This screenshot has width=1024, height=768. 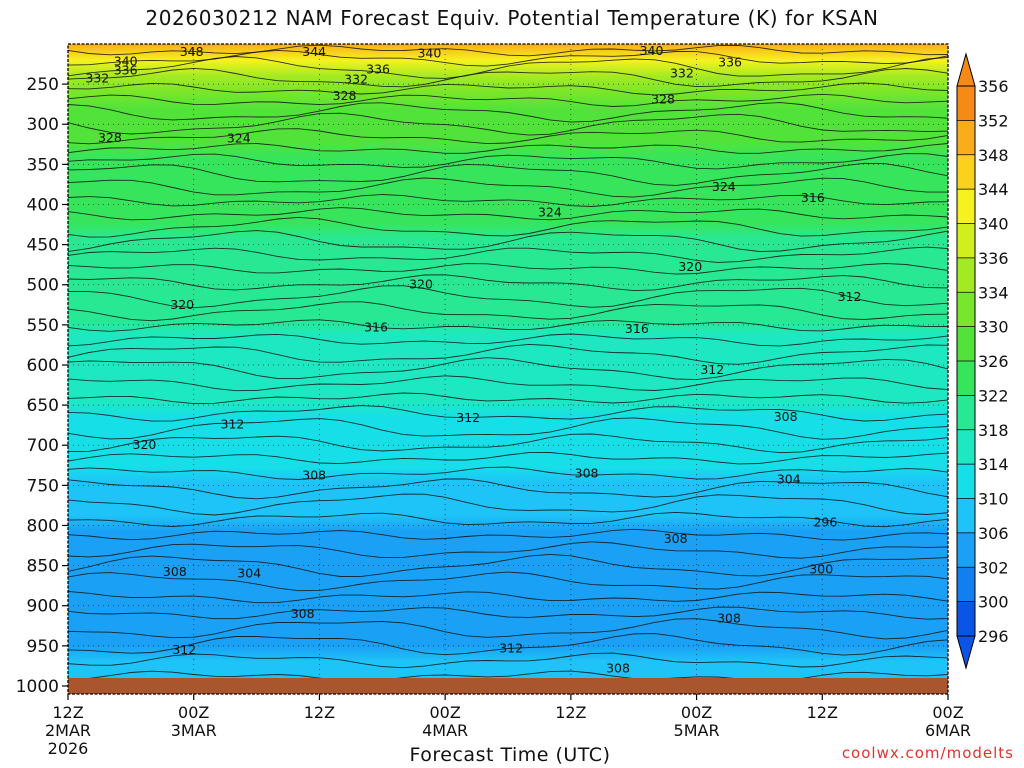 I want to click on contour-label: 300, so click(x=821, y=569).